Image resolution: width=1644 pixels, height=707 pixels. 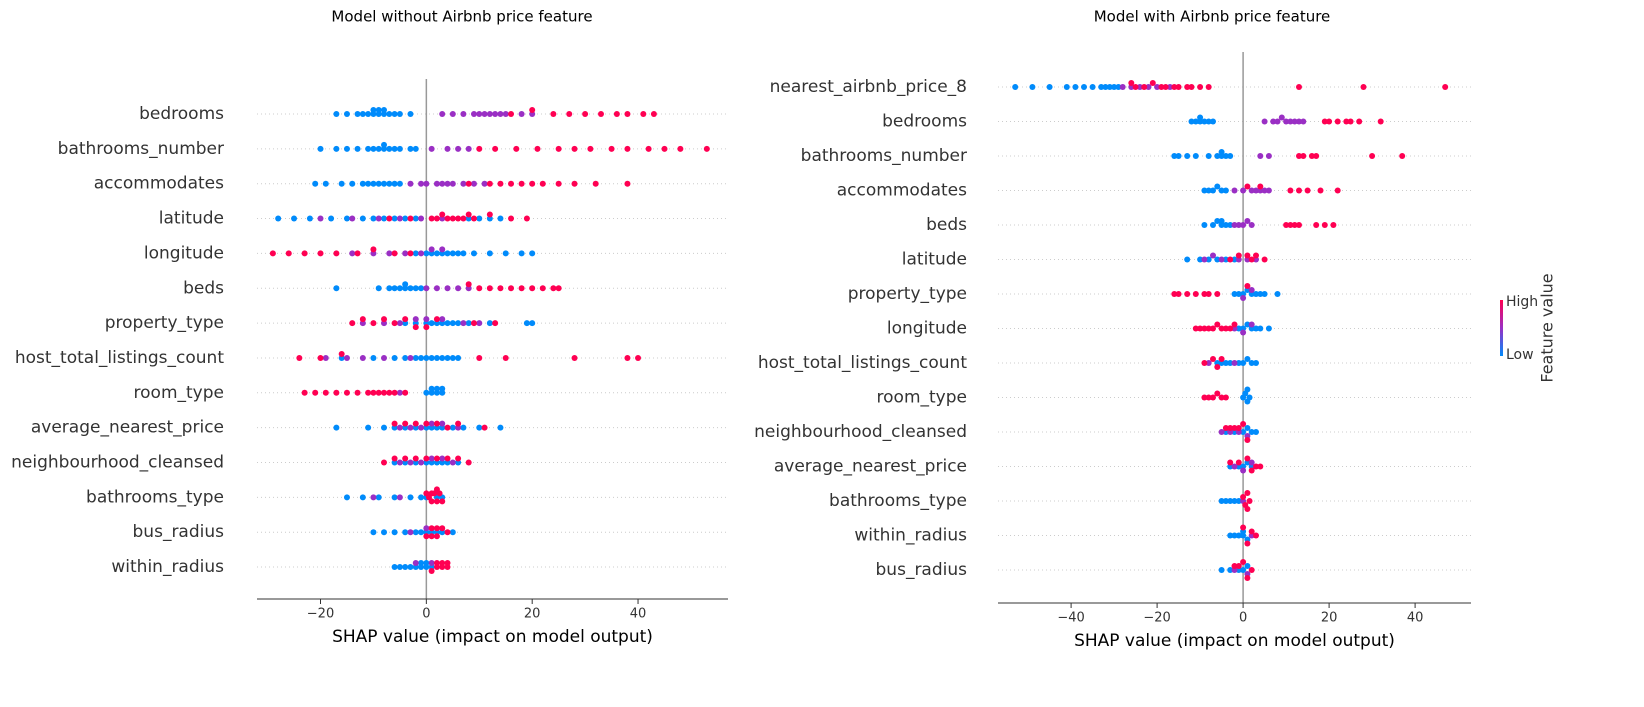 What do you see at coordinates (862, 363) in the screenshot?
I see `feature-label: host_total_listings_count` at bounding box center [862, 363].